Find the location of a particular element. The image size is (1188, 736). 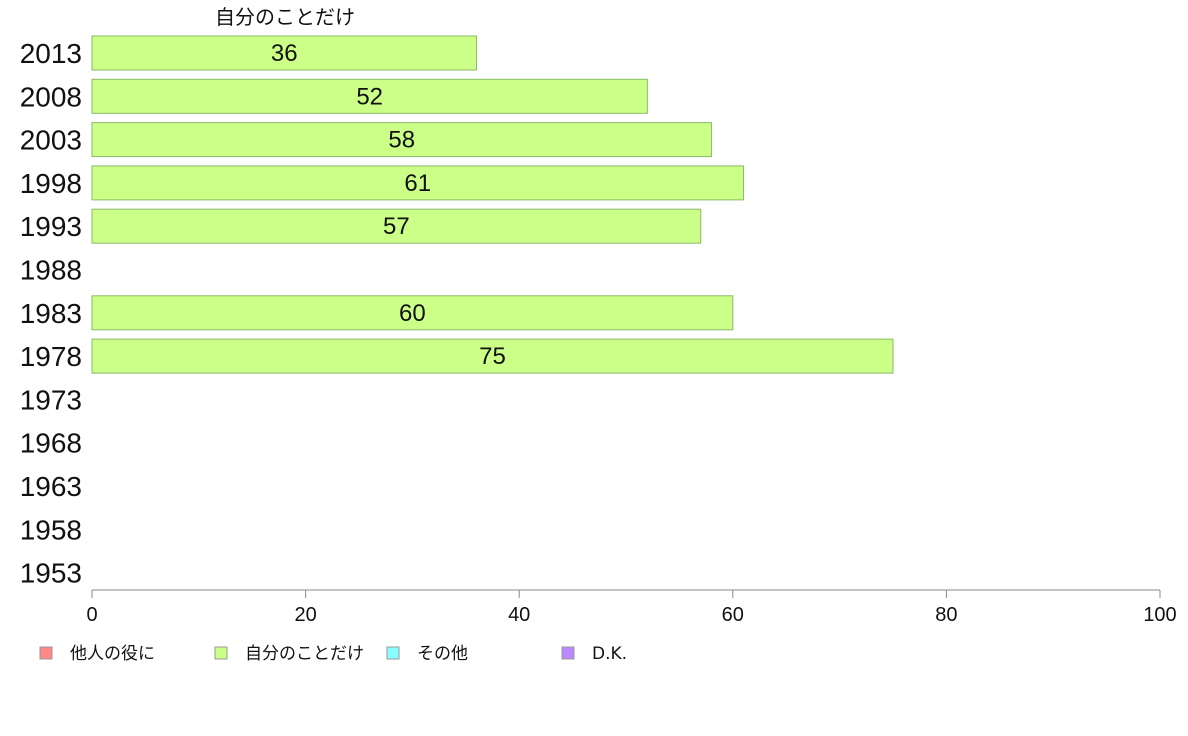

data-label: 75 is located at coordinates (492, 356).